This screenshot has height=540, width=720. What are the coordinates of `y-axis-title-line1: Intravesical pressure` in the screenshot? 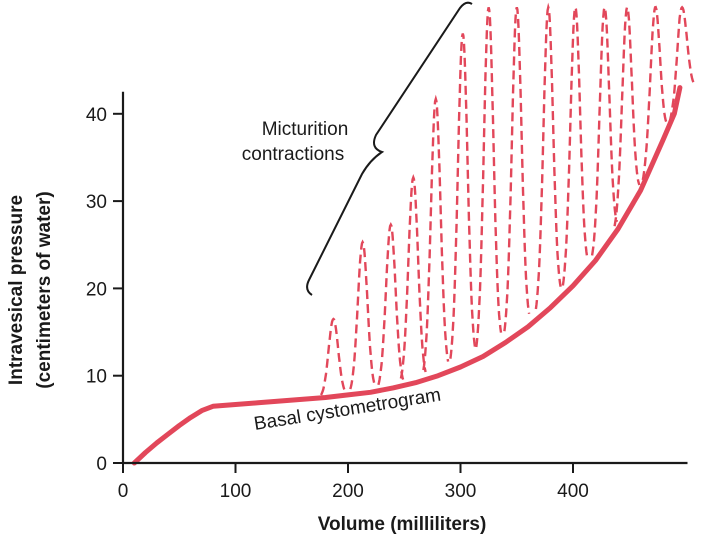 It's located at (16, 290).